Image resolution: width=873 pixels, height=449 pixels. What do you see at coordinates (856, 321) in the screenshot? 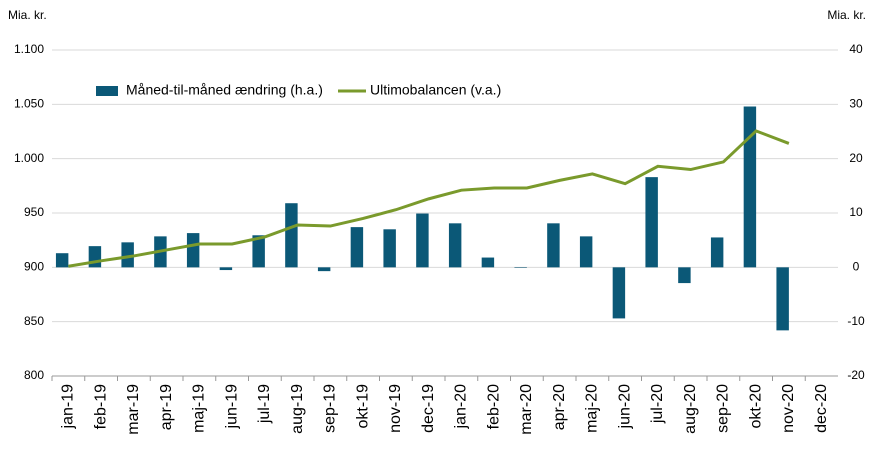
I see `y2-tick-label: -10` at bounding box center [856, 321].